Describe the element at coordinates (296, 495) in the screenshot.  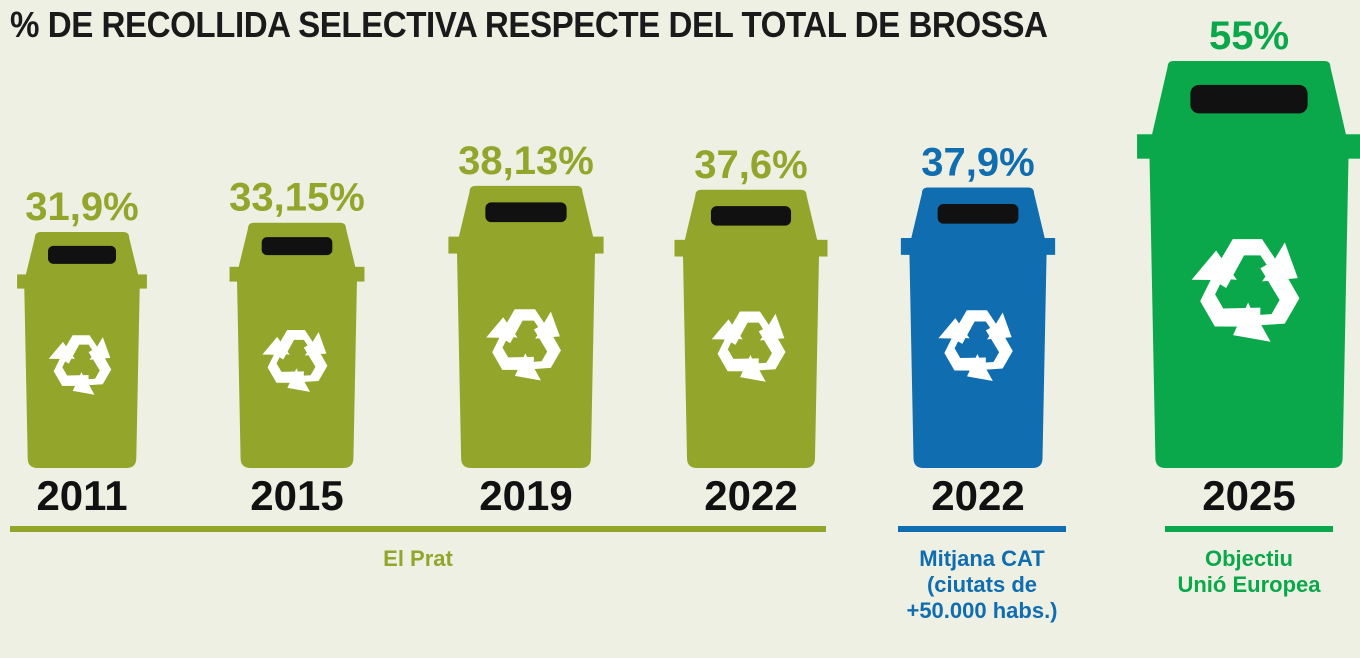
I see `category-label: 2015` at that location.